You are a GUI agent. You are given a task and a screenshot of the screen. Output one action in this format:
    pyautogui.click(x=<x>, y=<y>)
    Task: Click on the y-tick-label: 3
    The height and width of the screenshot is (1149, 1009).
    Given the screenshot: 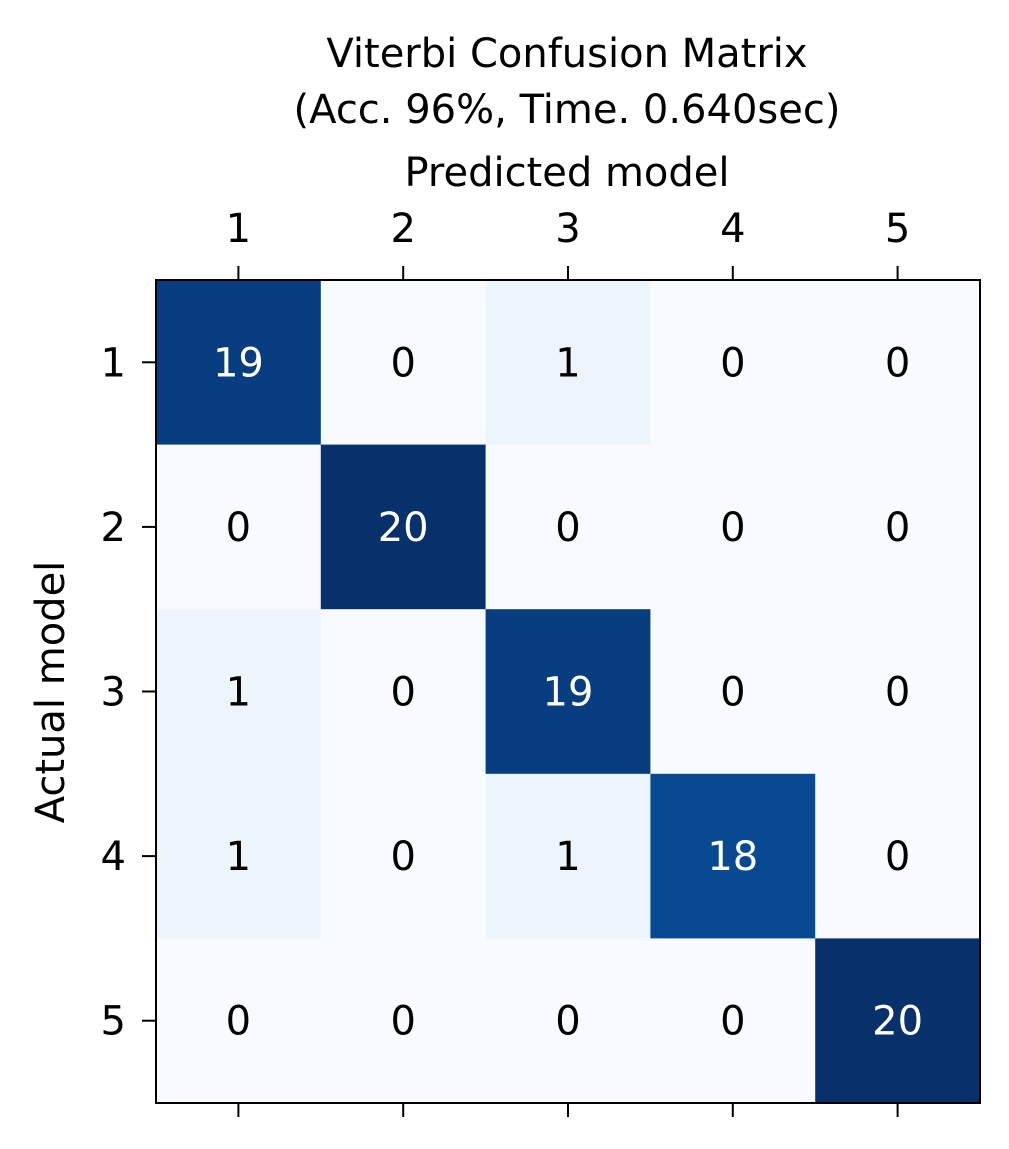 What is the action you would take?
    pyautogui.click(x=113, y=693)
    